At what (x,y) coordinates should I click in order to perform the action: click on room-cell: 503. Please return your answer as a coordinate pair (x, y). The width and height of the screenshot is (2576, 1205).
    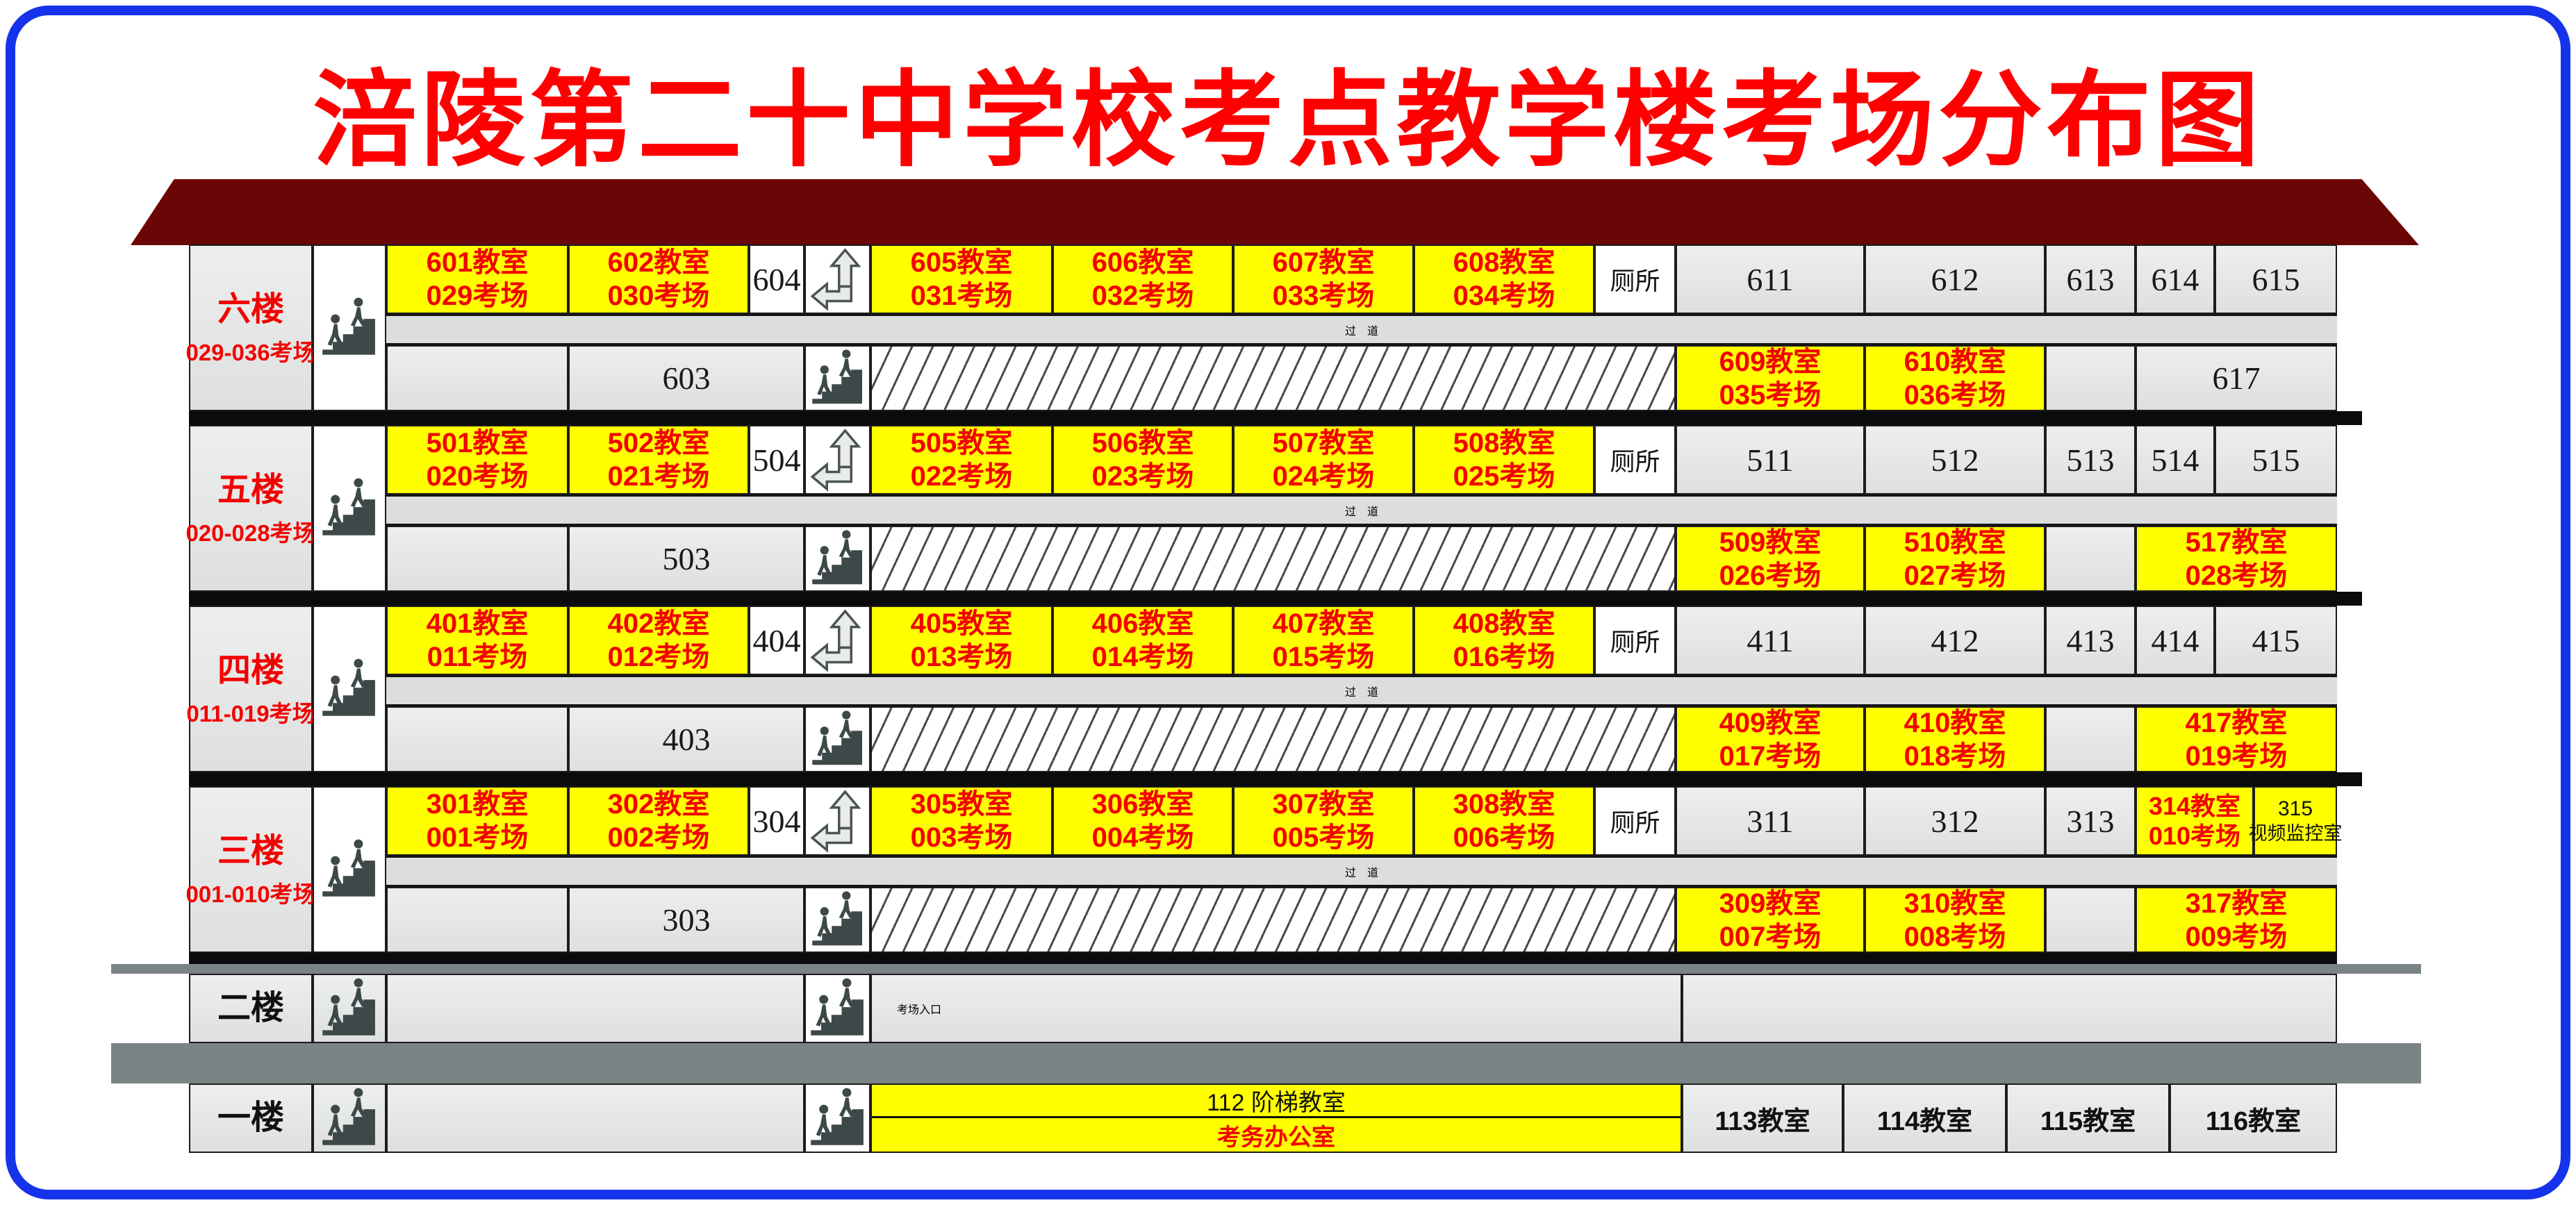
    Looking at the image, I should click on (686, 559).